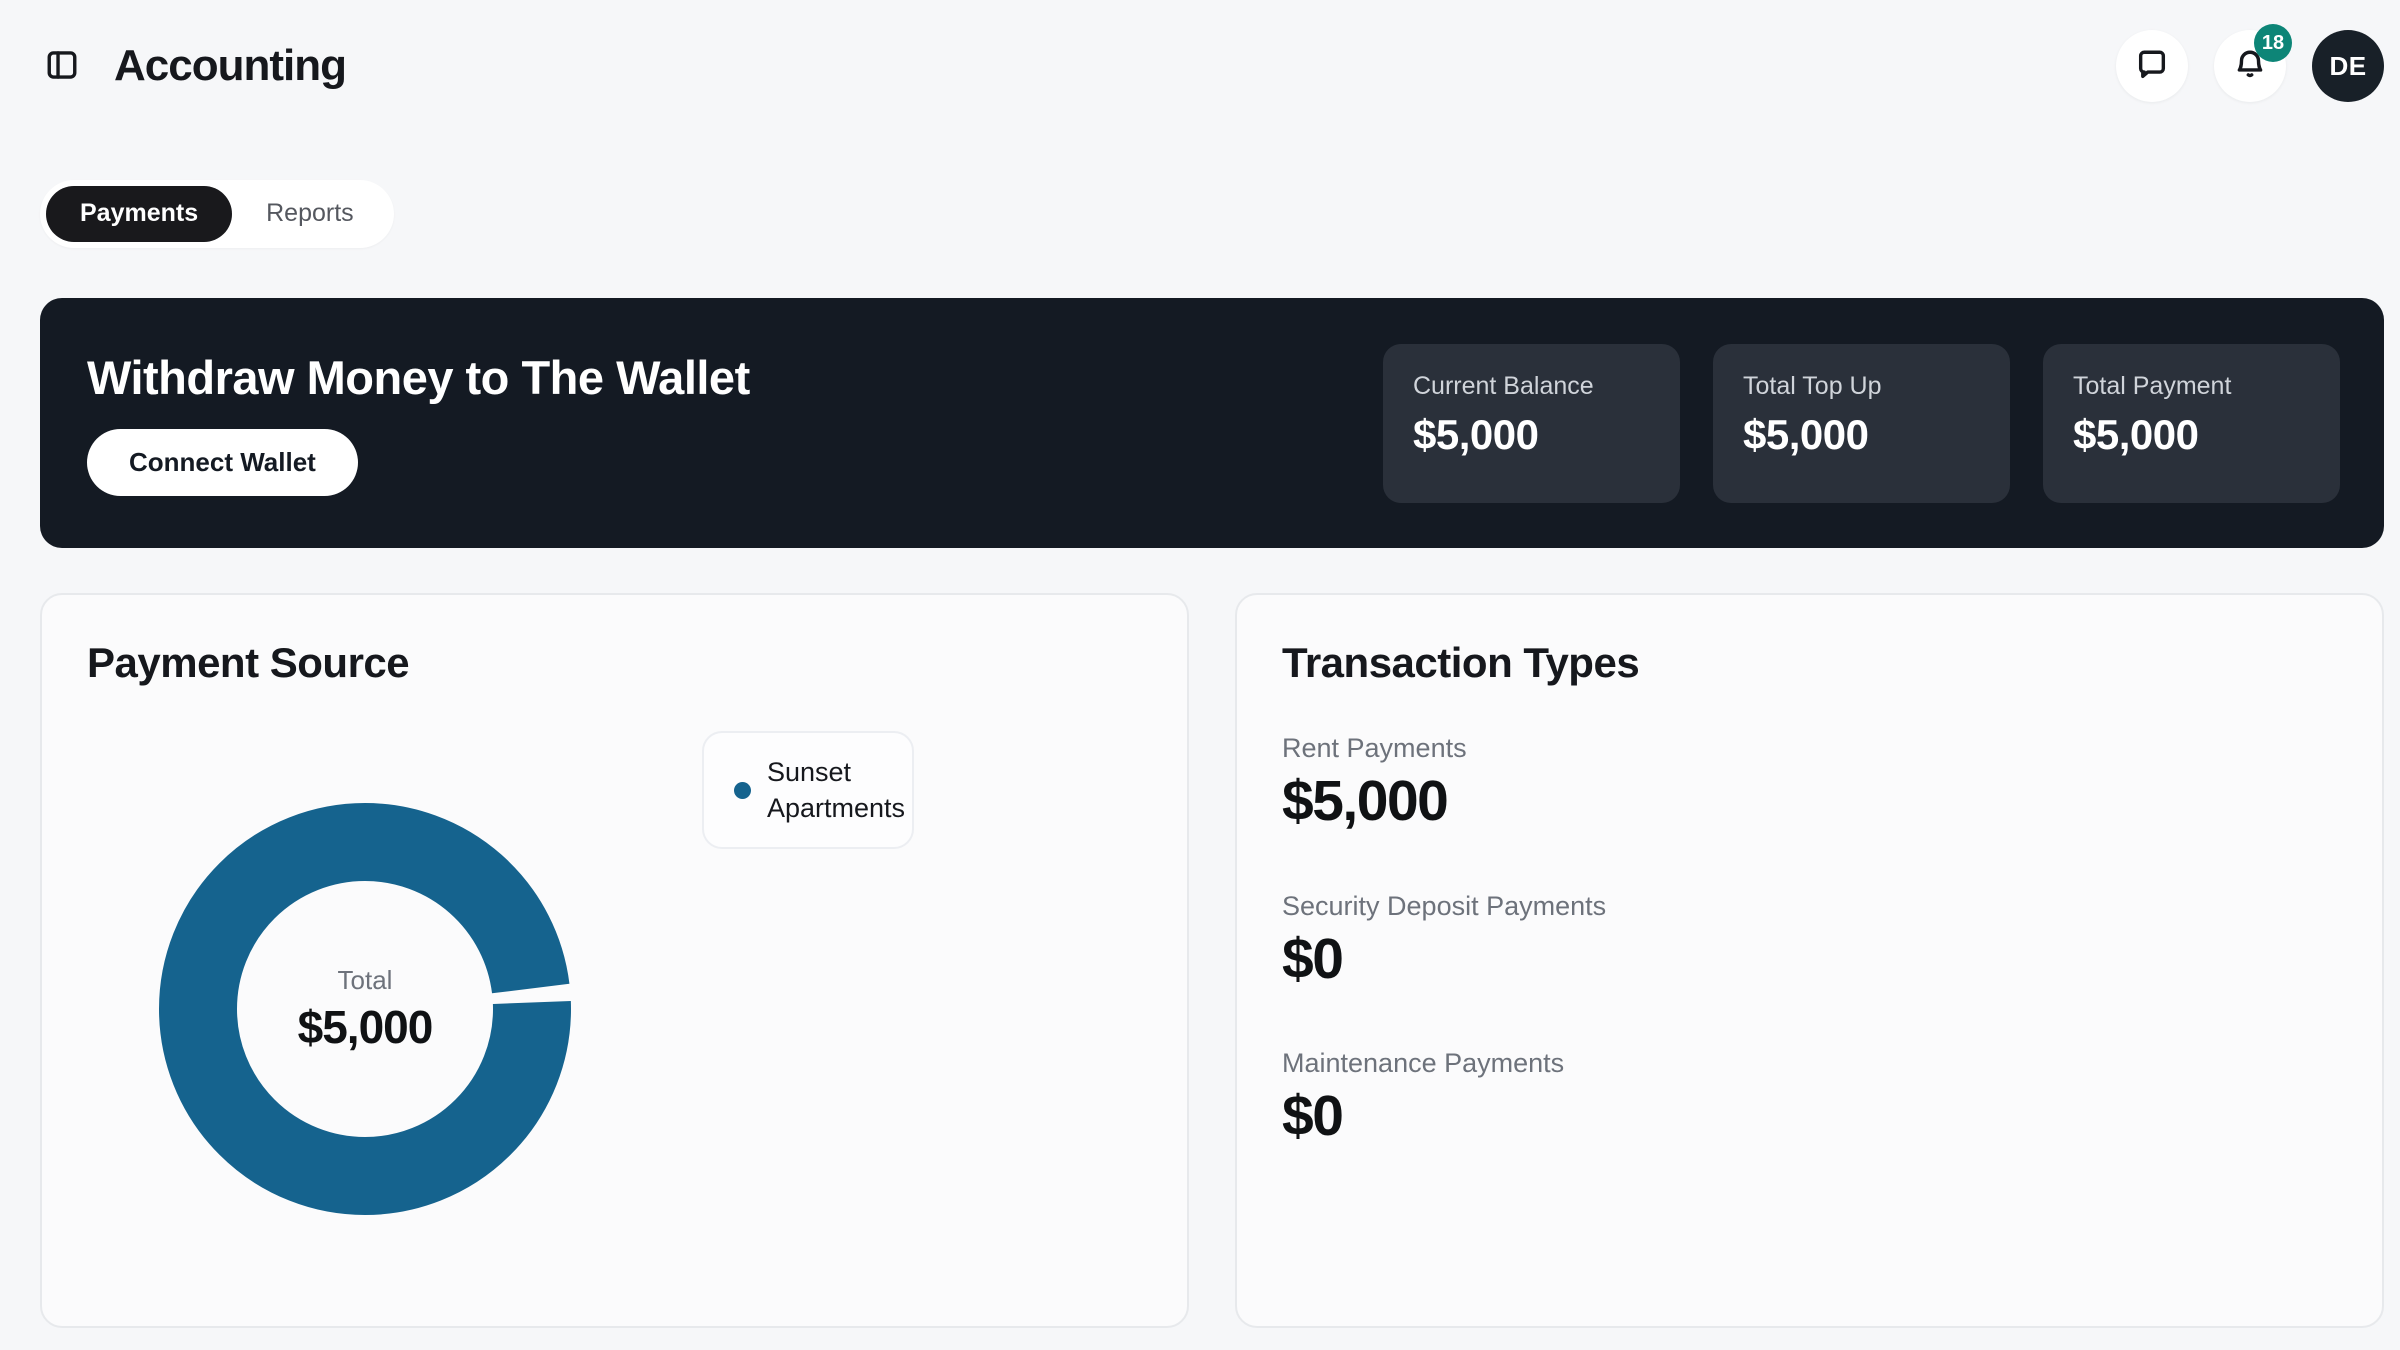  Describe the element at coordinates (1365, 801) in the screenshot. I see `transaction-type-value: $5,000` at that location.